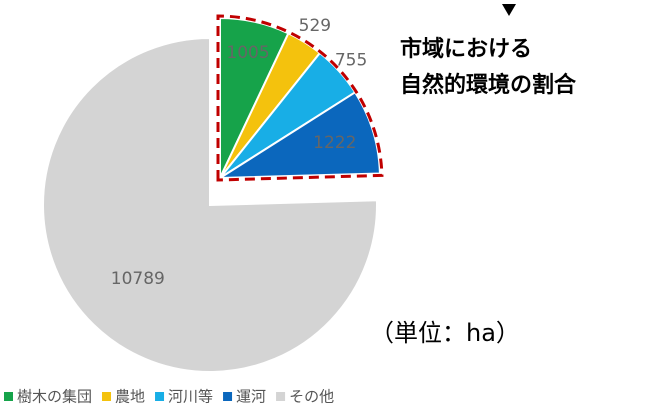 This screenshot has width=648, height=411. I want to click on highlight-outline, so click(300, 98).